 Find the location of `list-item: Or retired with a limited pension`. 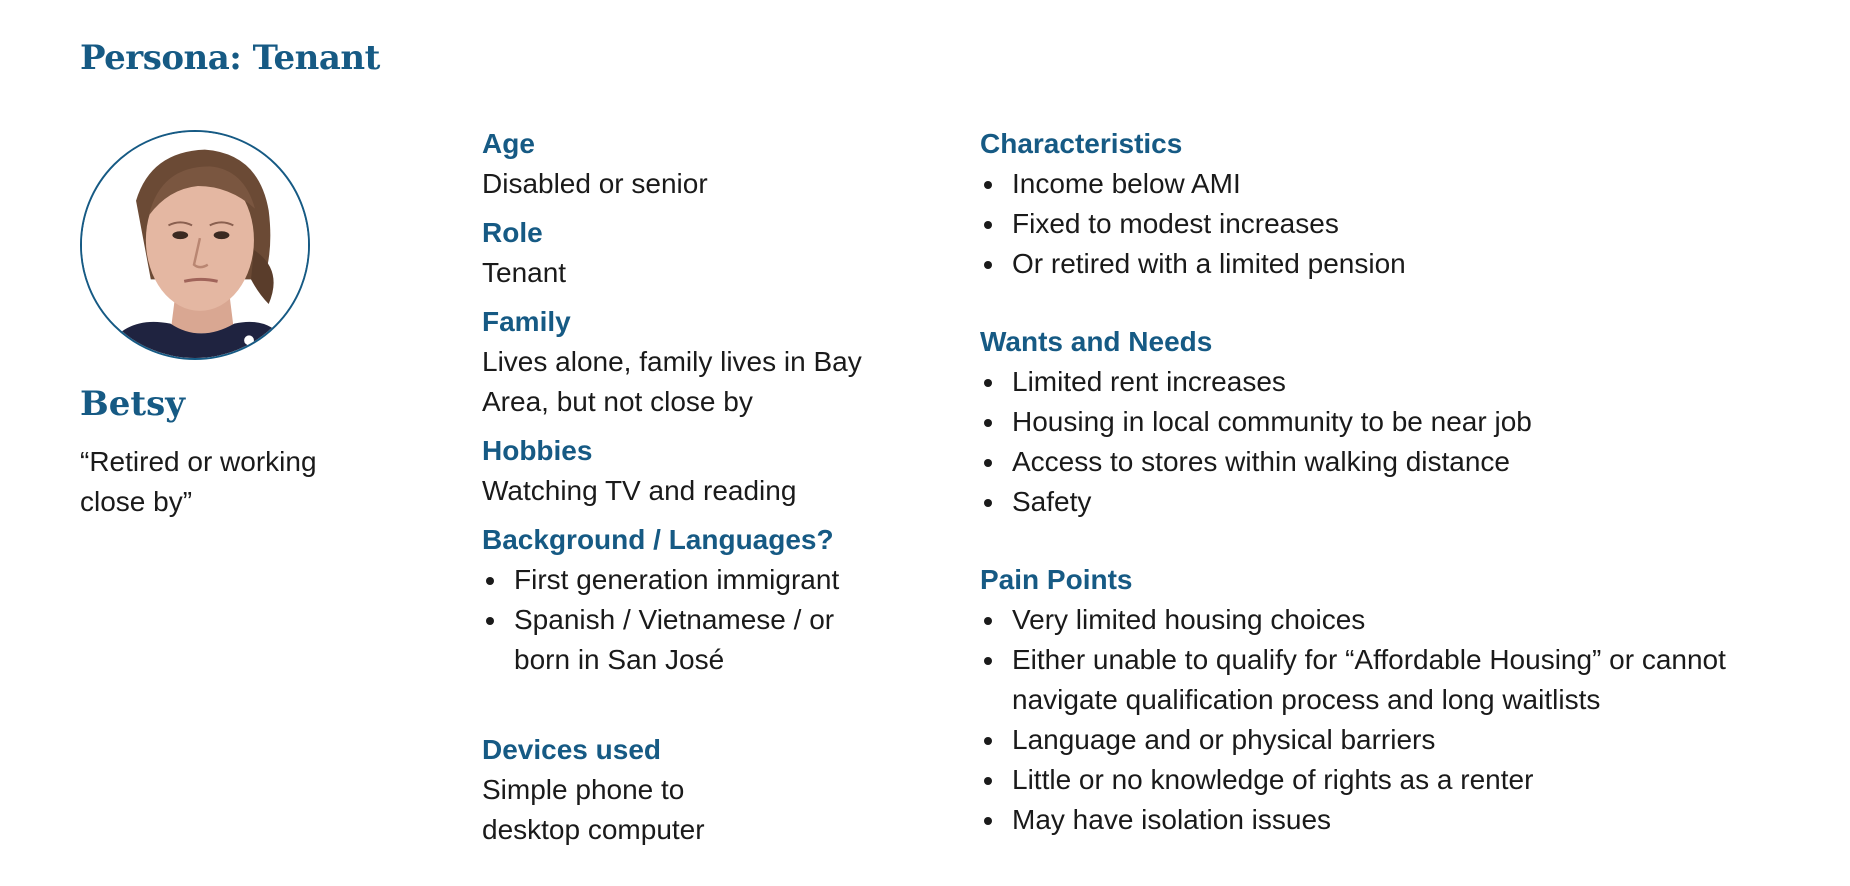

list-item: Or retired with a limited pension is located at coordinates (1400, 264).